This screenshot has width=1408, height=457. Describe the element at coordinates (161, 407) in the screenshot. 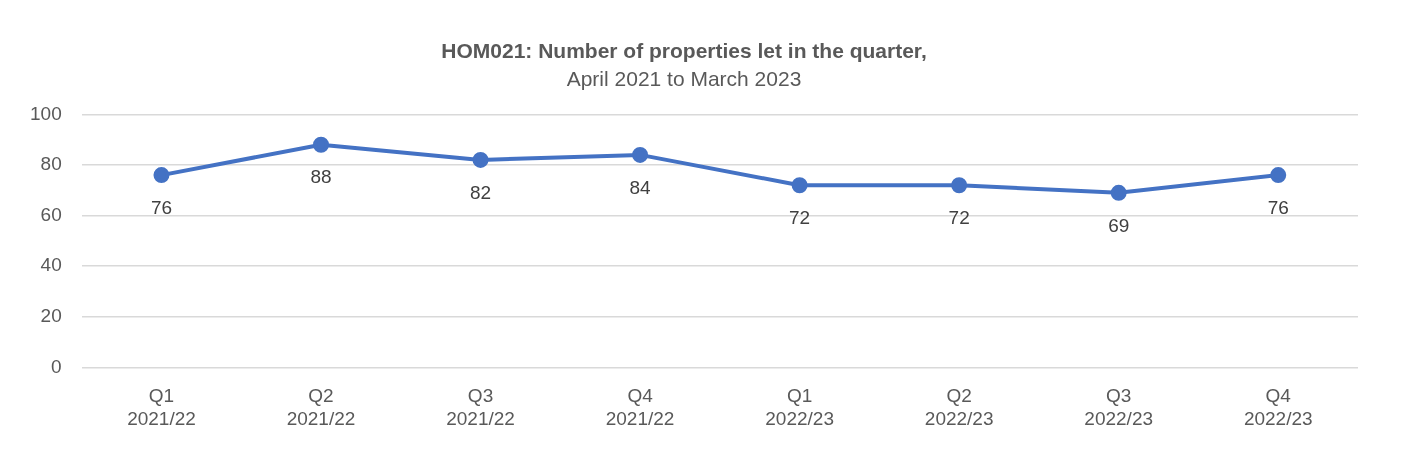

I see `x-tick-label: Q1 2021/22` at that location.